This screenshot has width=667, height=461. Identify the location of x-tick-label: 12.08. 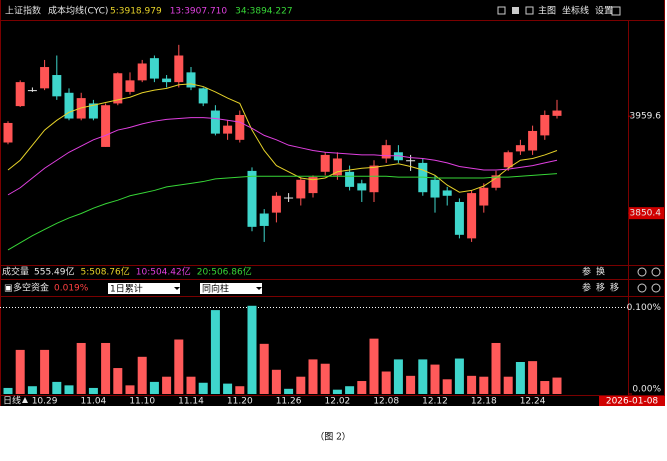
(386, 402).